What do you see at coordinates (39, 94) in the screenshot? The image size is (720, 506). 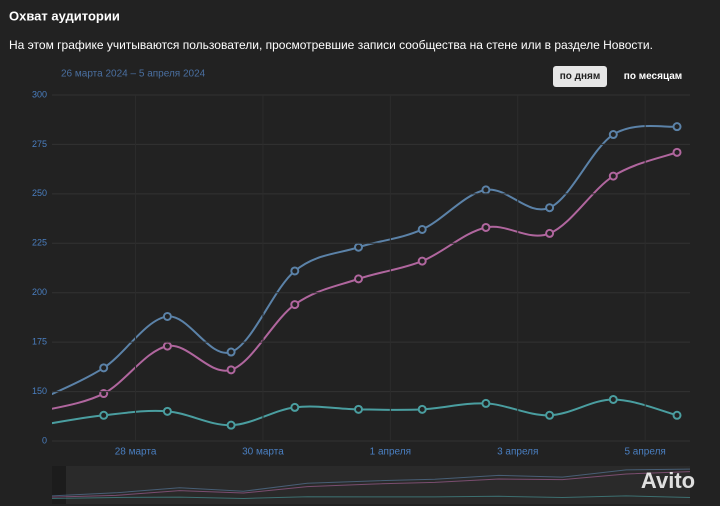 I see `y-tick-label: 300` at bounding box center [39, 94].